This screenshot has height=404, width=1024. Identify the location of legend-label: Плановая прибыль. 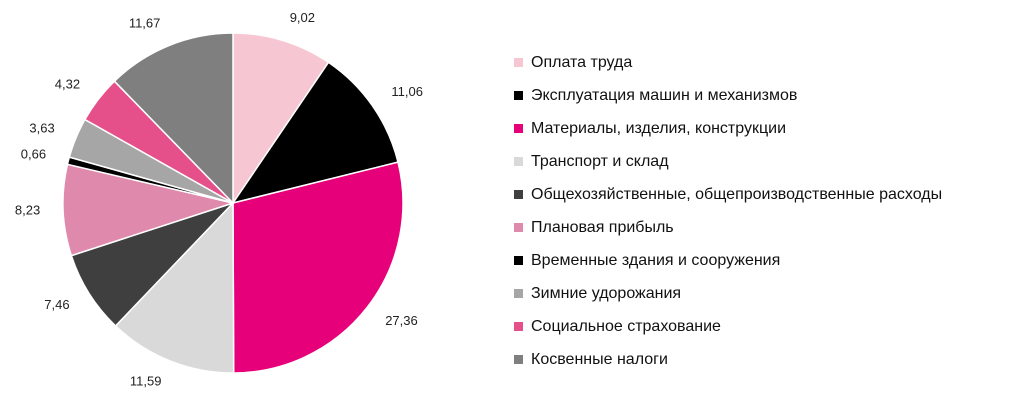
(602, 227).